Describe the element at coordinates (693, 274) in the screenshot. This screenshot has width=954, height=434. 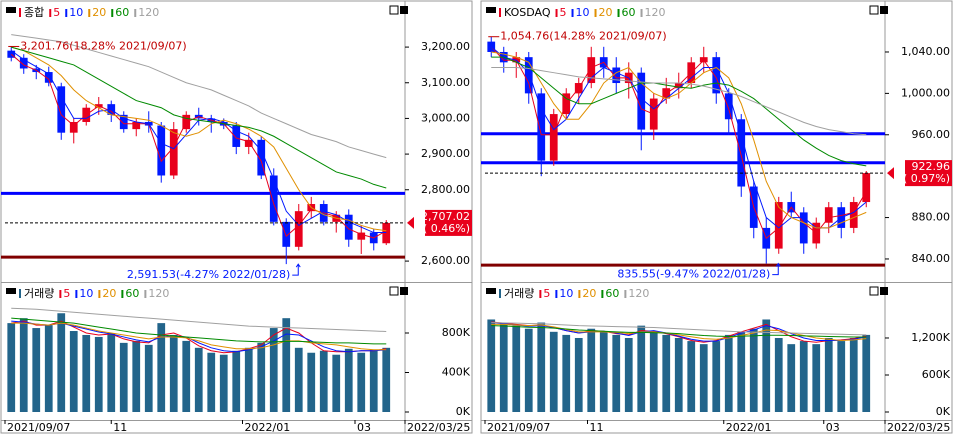
I see `low-label: 835.55(-9.47% 2022/01/28)` at that location.